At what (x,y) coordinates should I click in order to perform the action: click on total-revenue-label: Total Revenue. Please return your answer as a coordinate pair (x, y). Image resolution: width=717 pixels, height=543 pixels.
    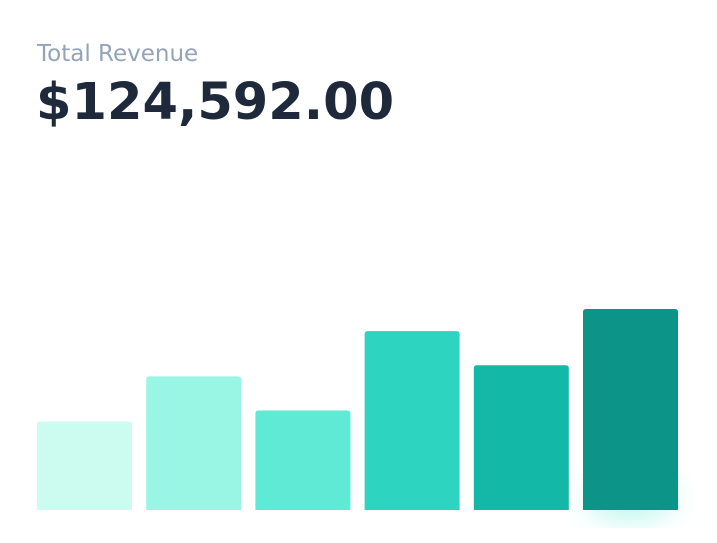
    Looking at the image, I should click on (118, 54).